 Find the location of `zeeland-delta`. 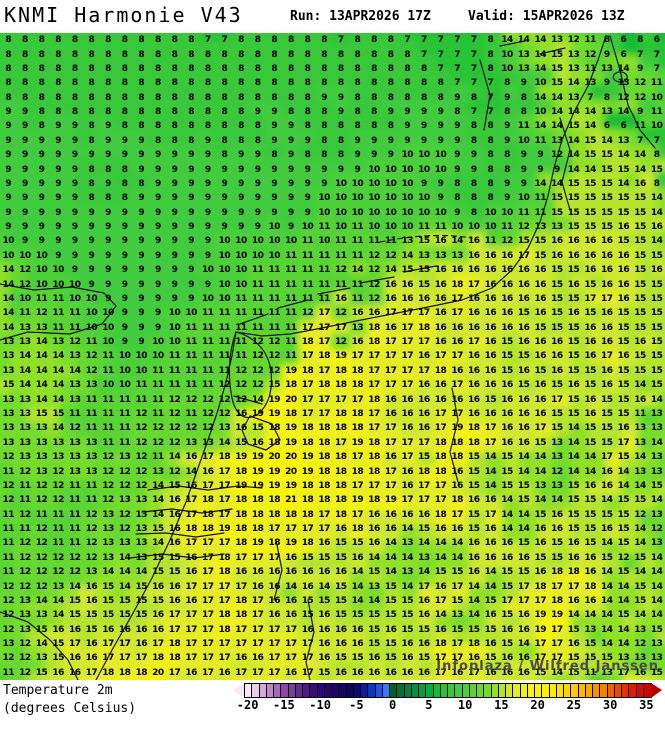

zeeland-delta is located at coordinates (205, 488).